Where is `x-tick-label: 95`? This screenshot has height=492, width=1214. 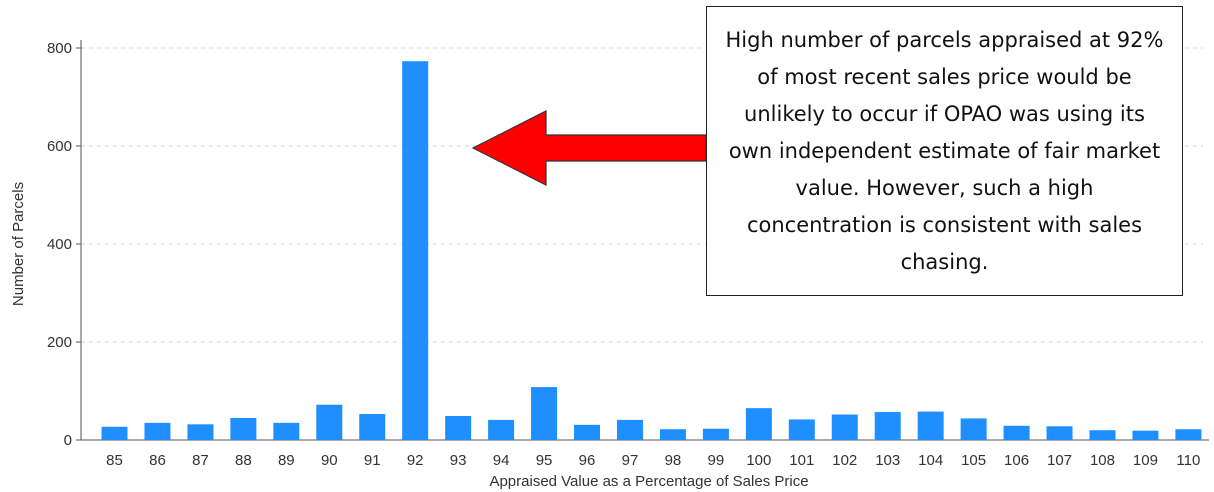 x-tick-label: 95 is located at coordinates (544, 460).